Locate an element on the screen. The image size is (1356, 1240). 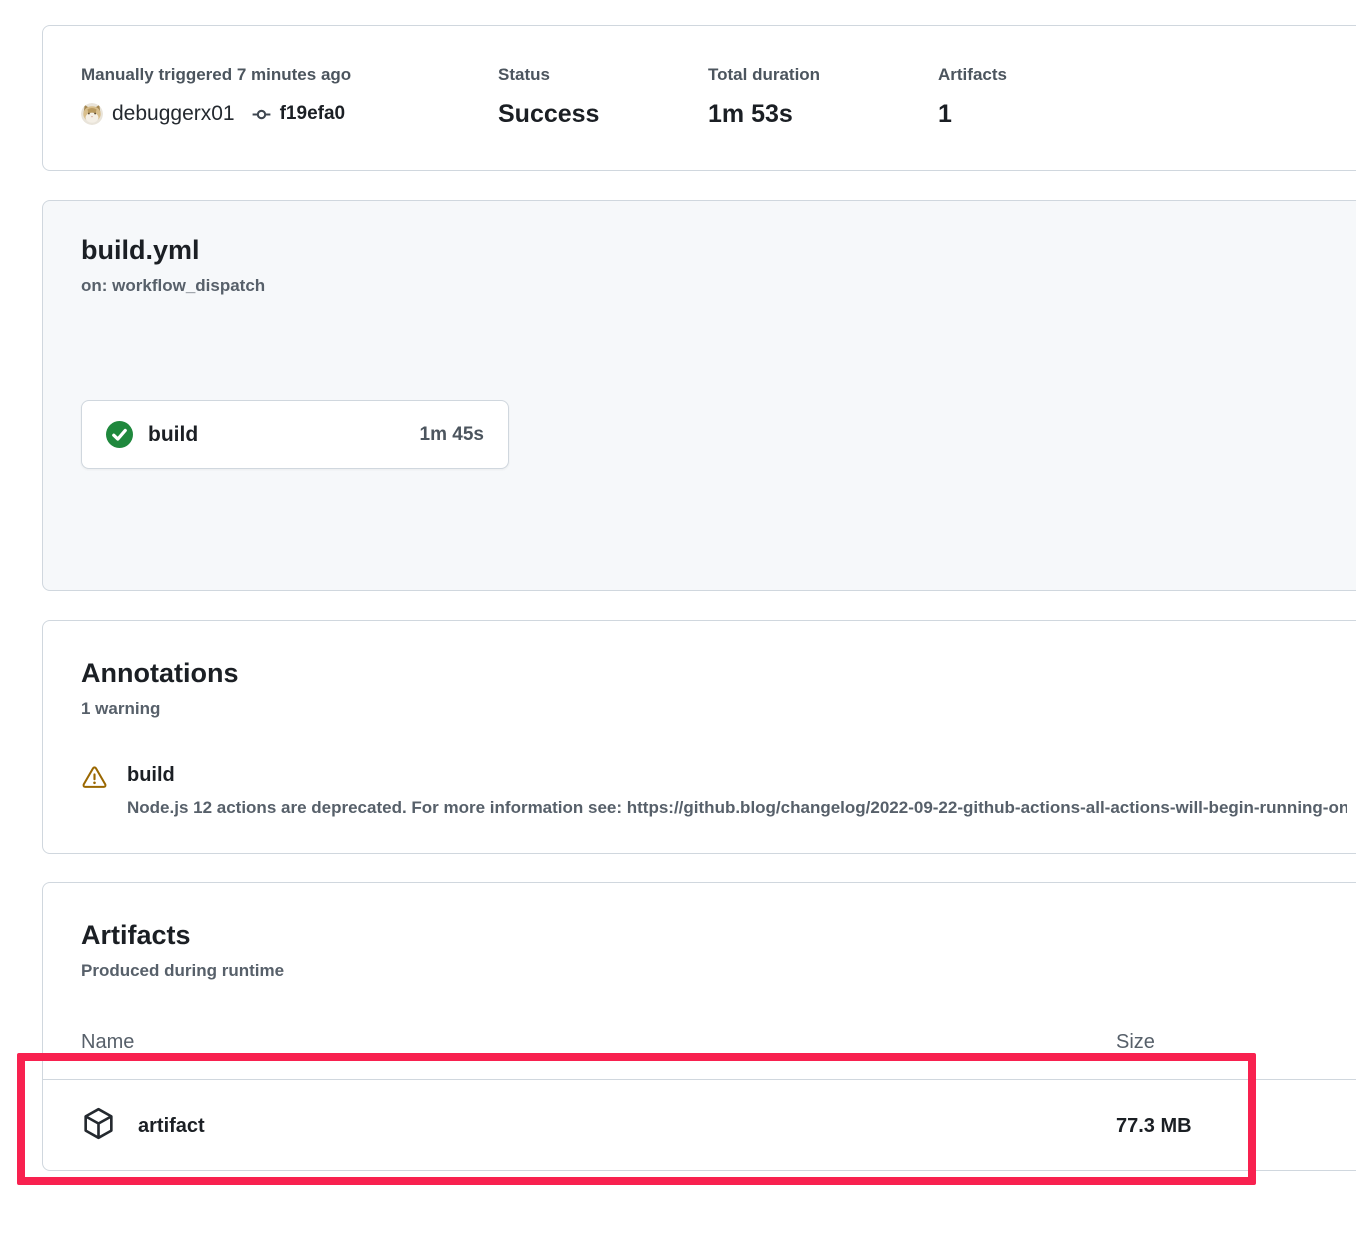
duration-column: Total duration 1m 53s is located at coordinates (823, 117).